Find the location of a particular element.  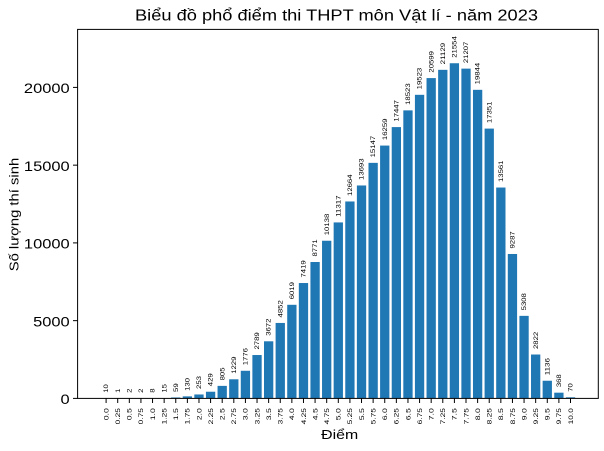

svg-text: 17351 is located at coordinates (489, 112).